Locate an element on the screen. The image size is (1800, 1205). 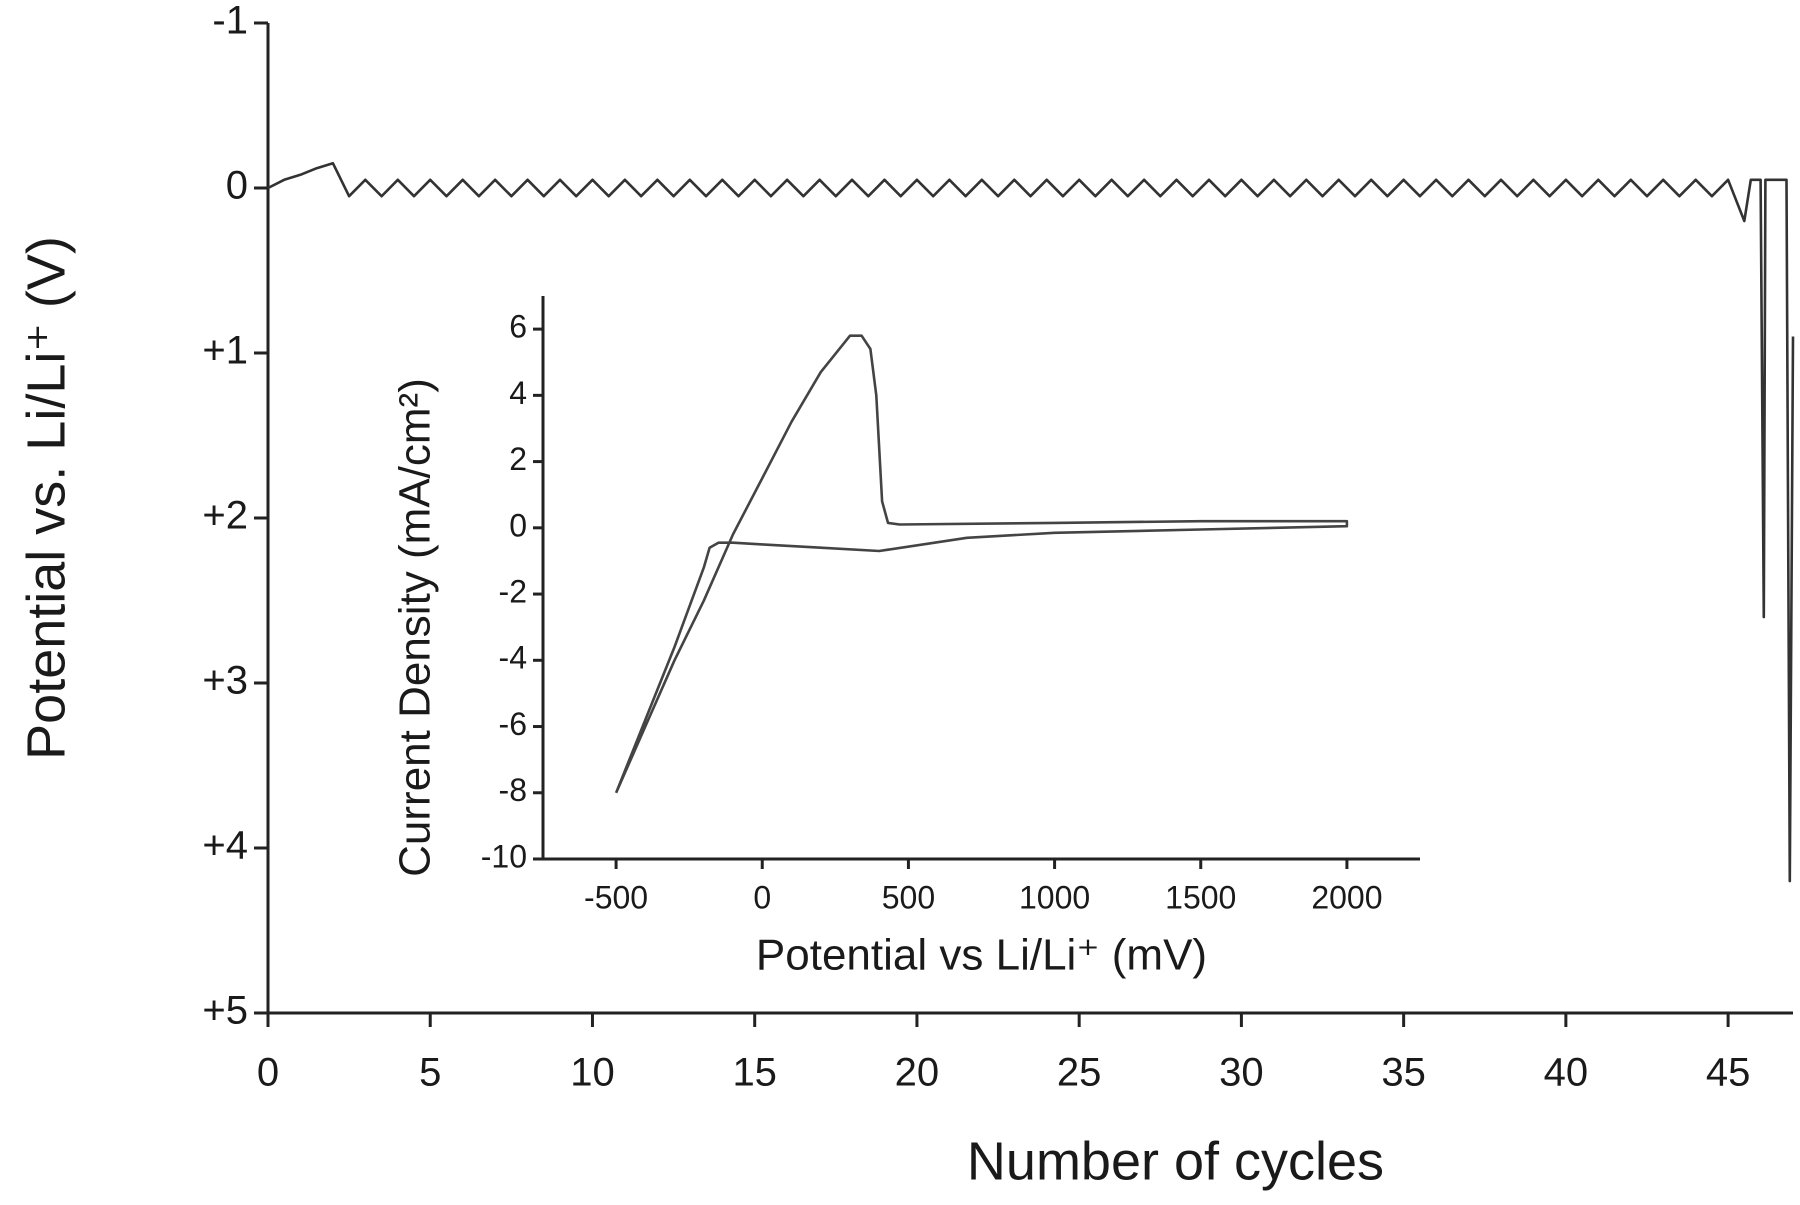
x-tick-label: 45 is located at coordinates (1728, 1073).